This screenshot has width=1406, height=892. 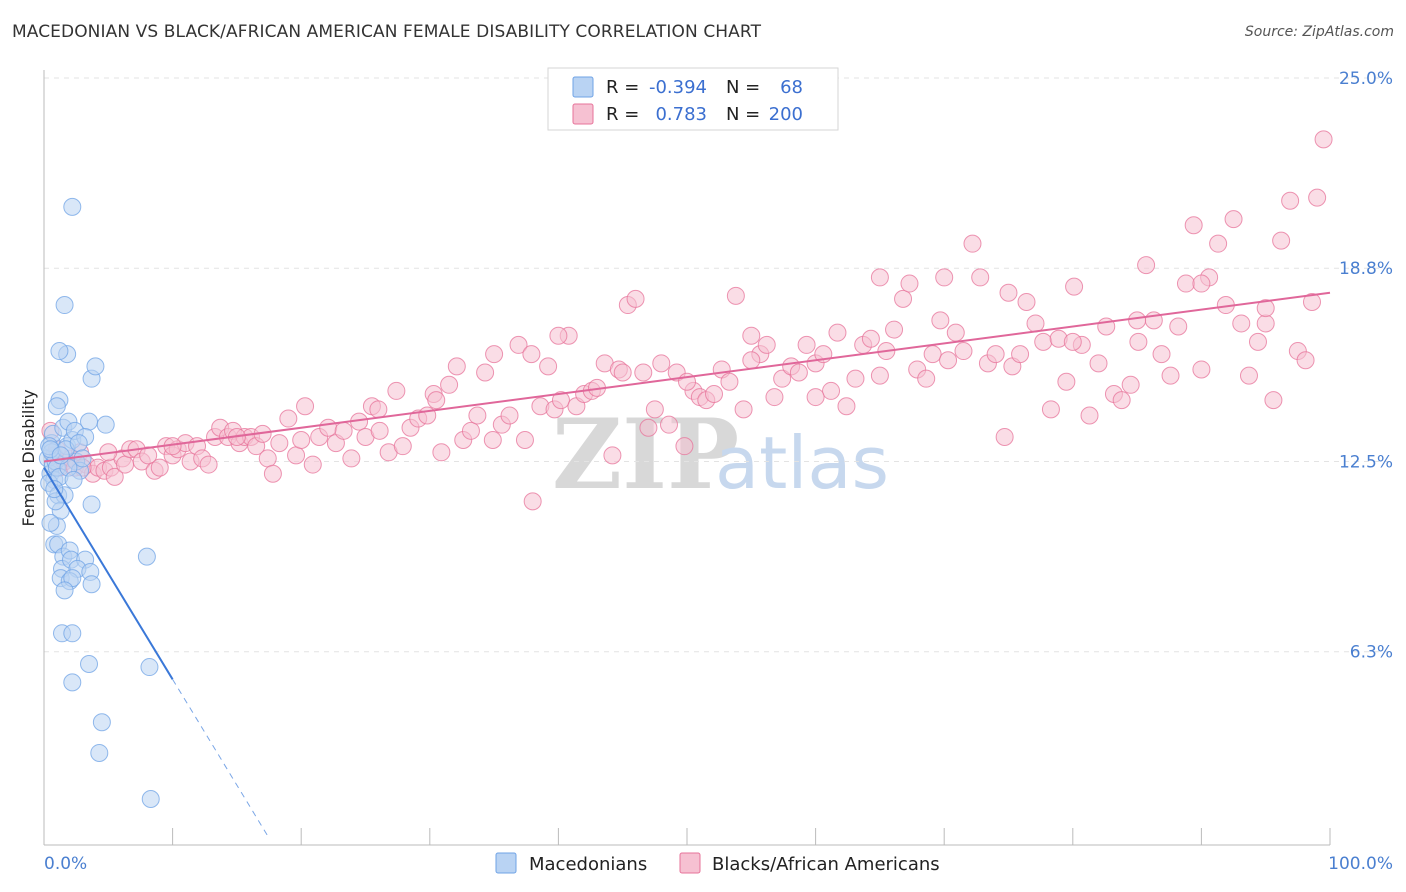 I want to click on watermark-atlas: atlas, so click(x=802, y=463).